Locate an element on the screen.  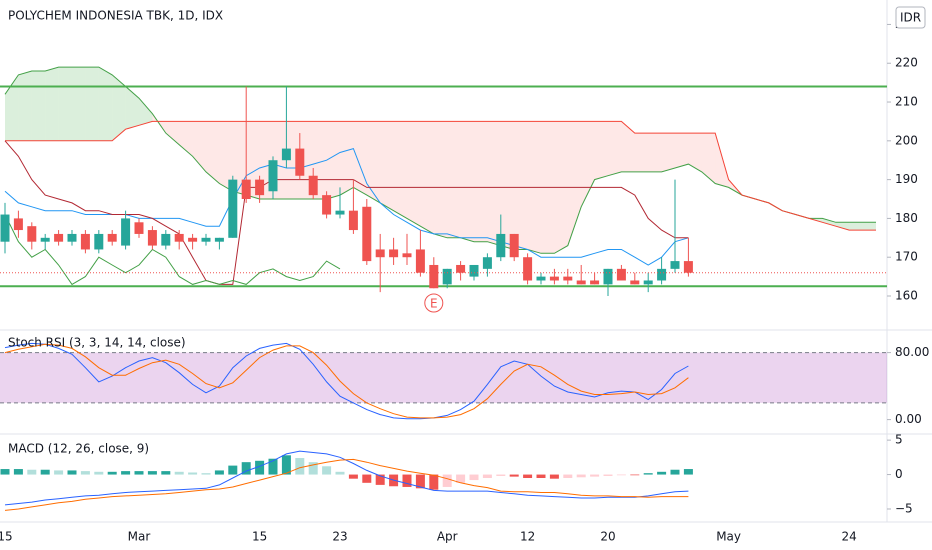
indicator-title: Stoch RSI (3, 3, 14, 14, close) is located at coordinates (97, 343).